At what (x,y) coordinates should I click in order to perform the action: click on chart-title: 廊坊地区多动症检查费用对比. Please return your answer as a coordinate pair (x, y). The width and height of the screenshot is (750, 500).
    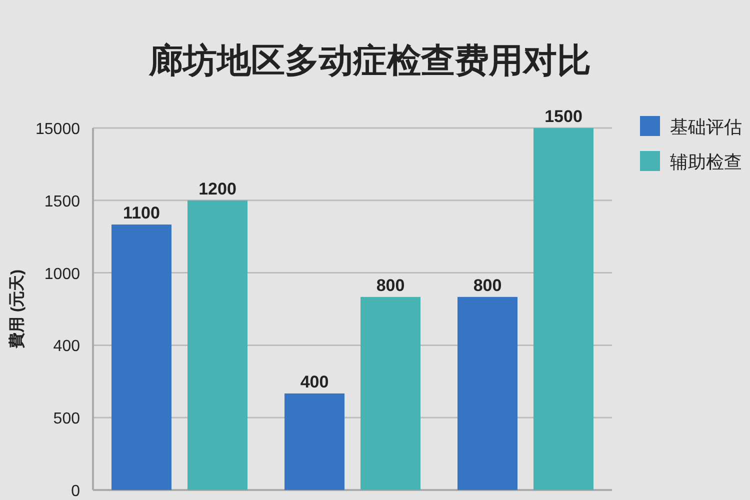
    Looking at the image, I should click on (369, 61).